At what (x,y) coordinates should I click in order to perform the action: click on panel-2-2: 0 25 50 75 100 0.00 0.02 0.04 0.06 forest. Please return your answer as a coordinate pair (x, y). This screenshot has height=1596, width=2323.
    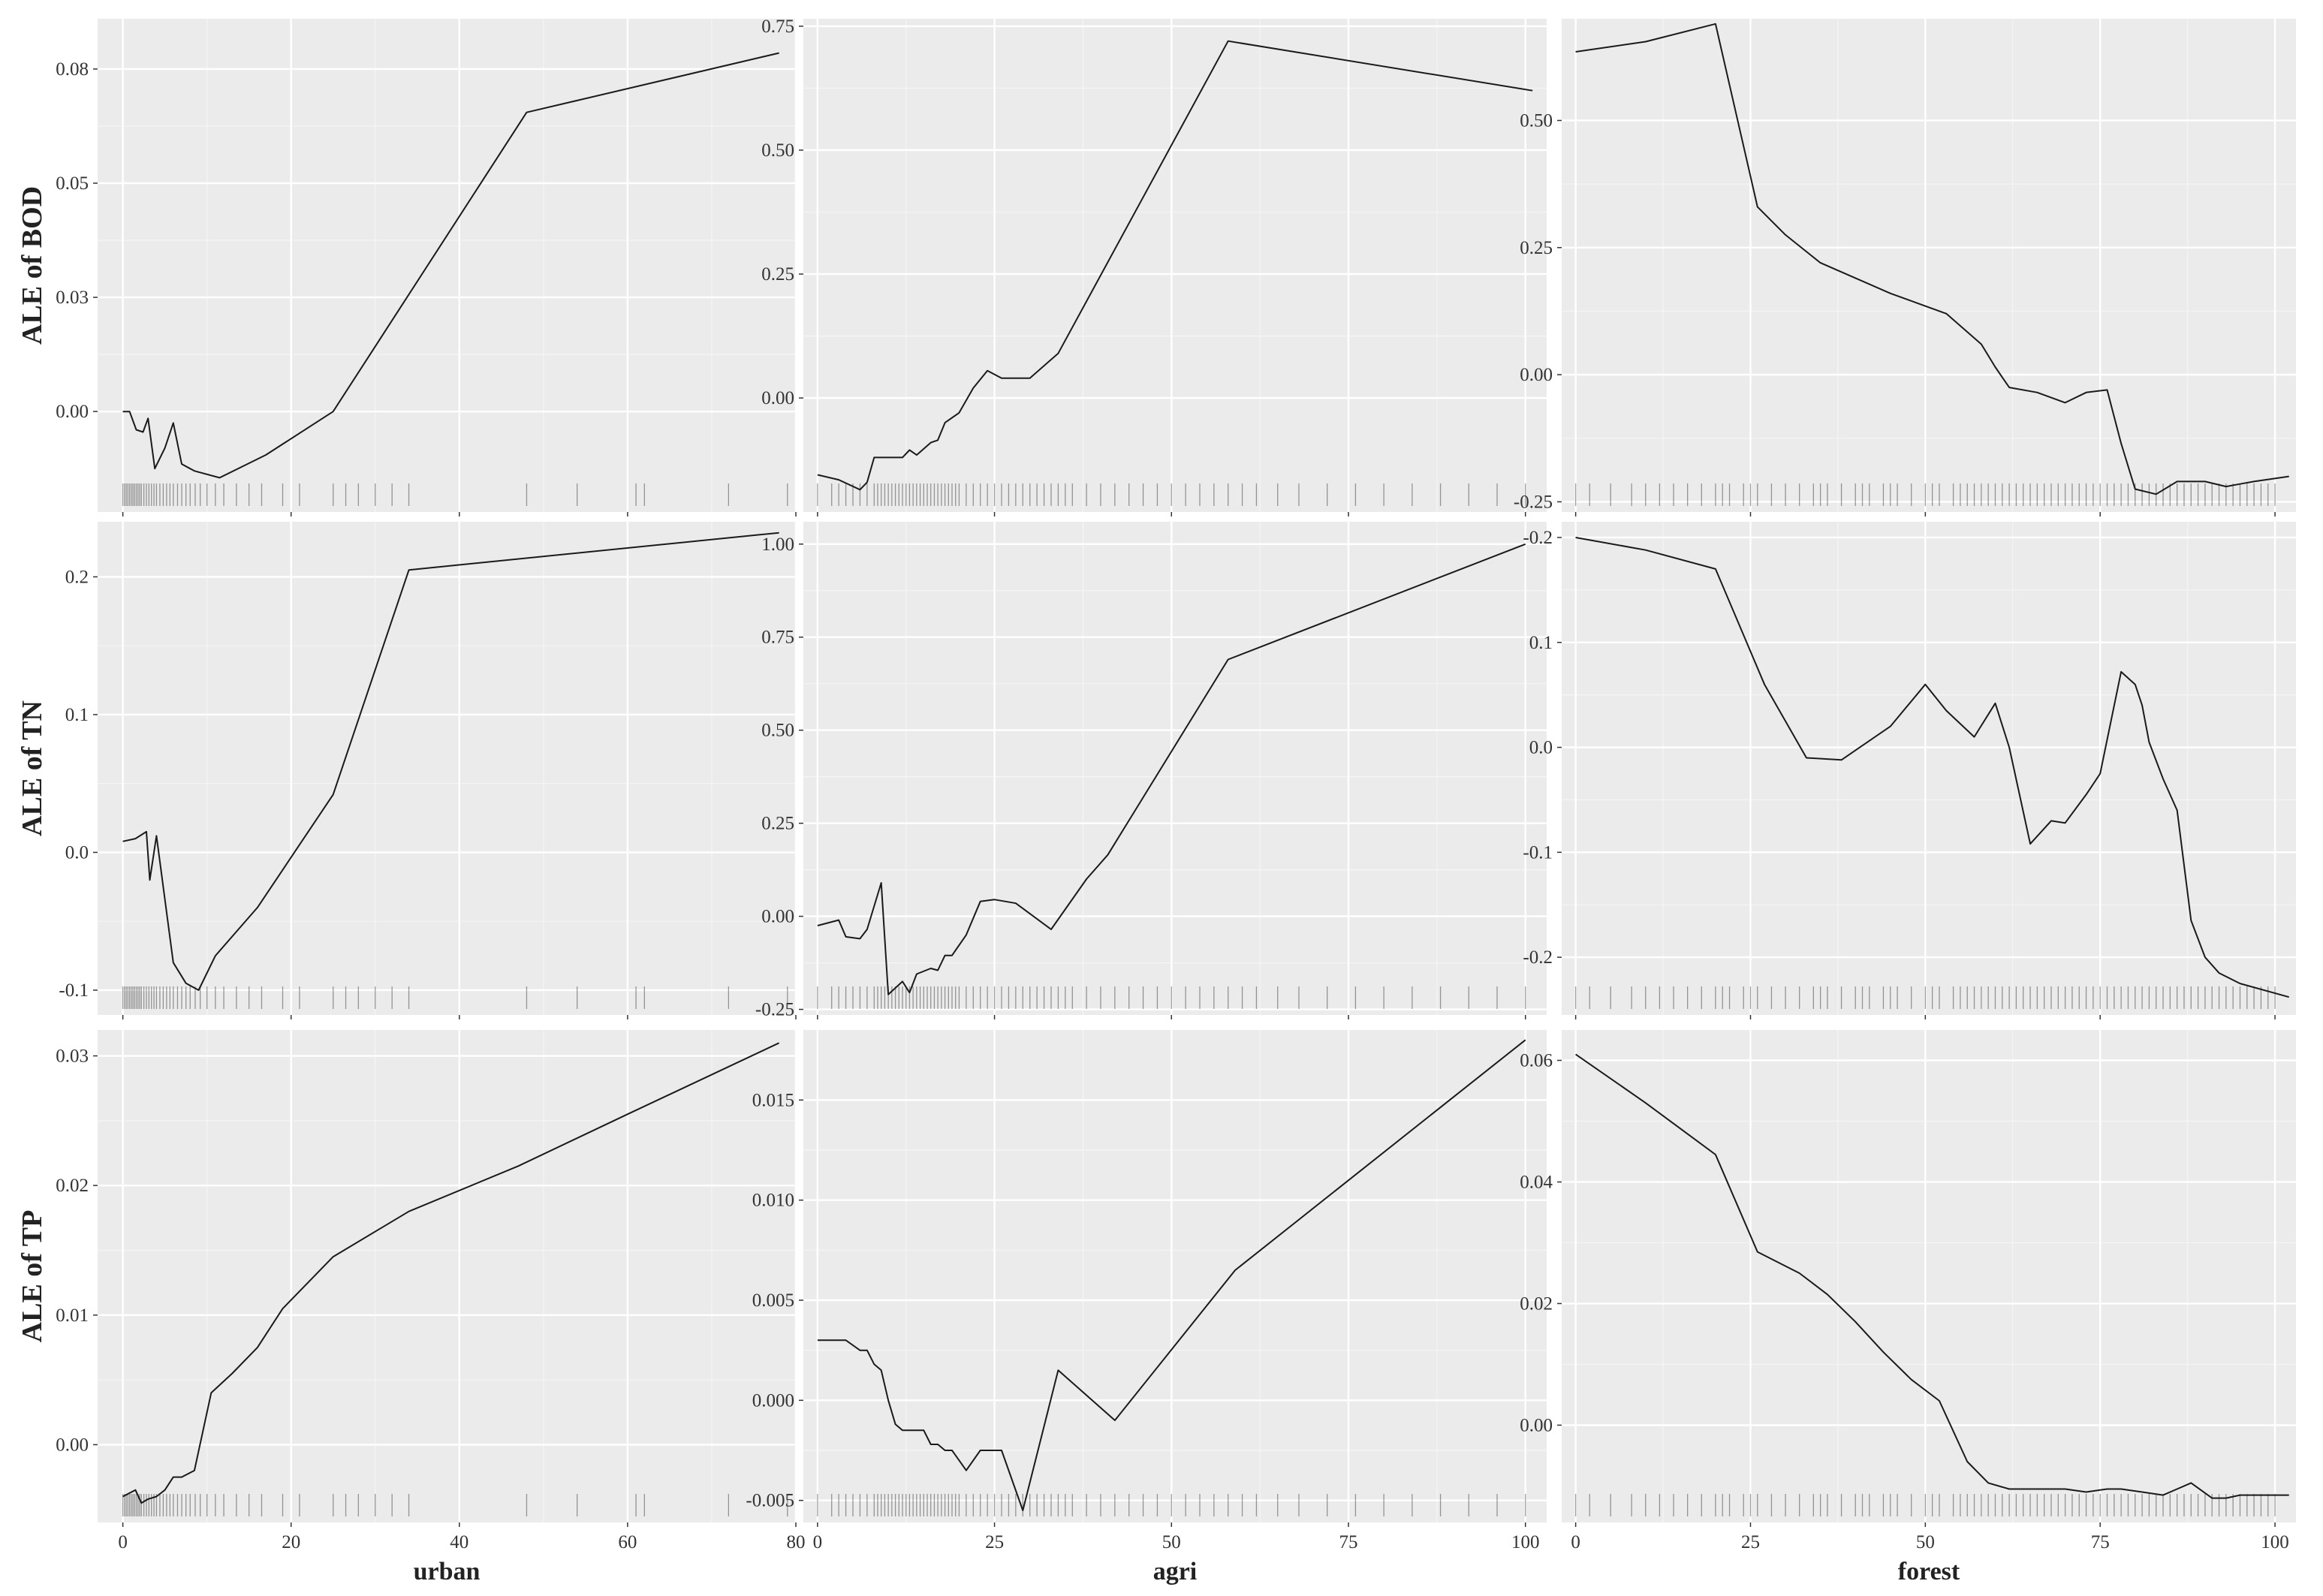
    Looking at the image, I should click on (1908, 1307).